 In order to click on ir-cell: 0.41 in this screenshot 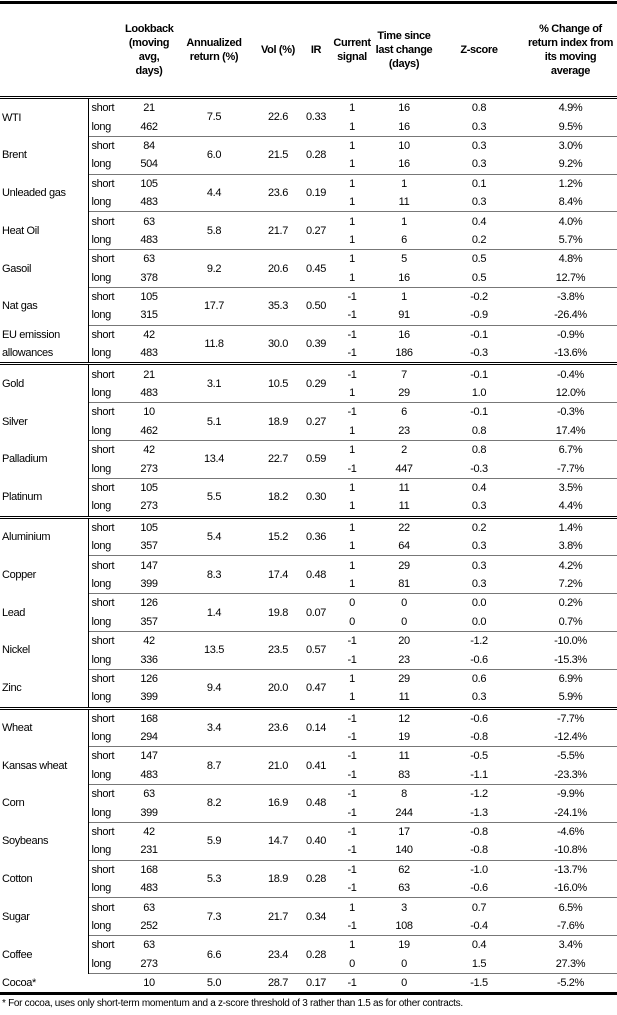, I will do `click(316, 765)`.